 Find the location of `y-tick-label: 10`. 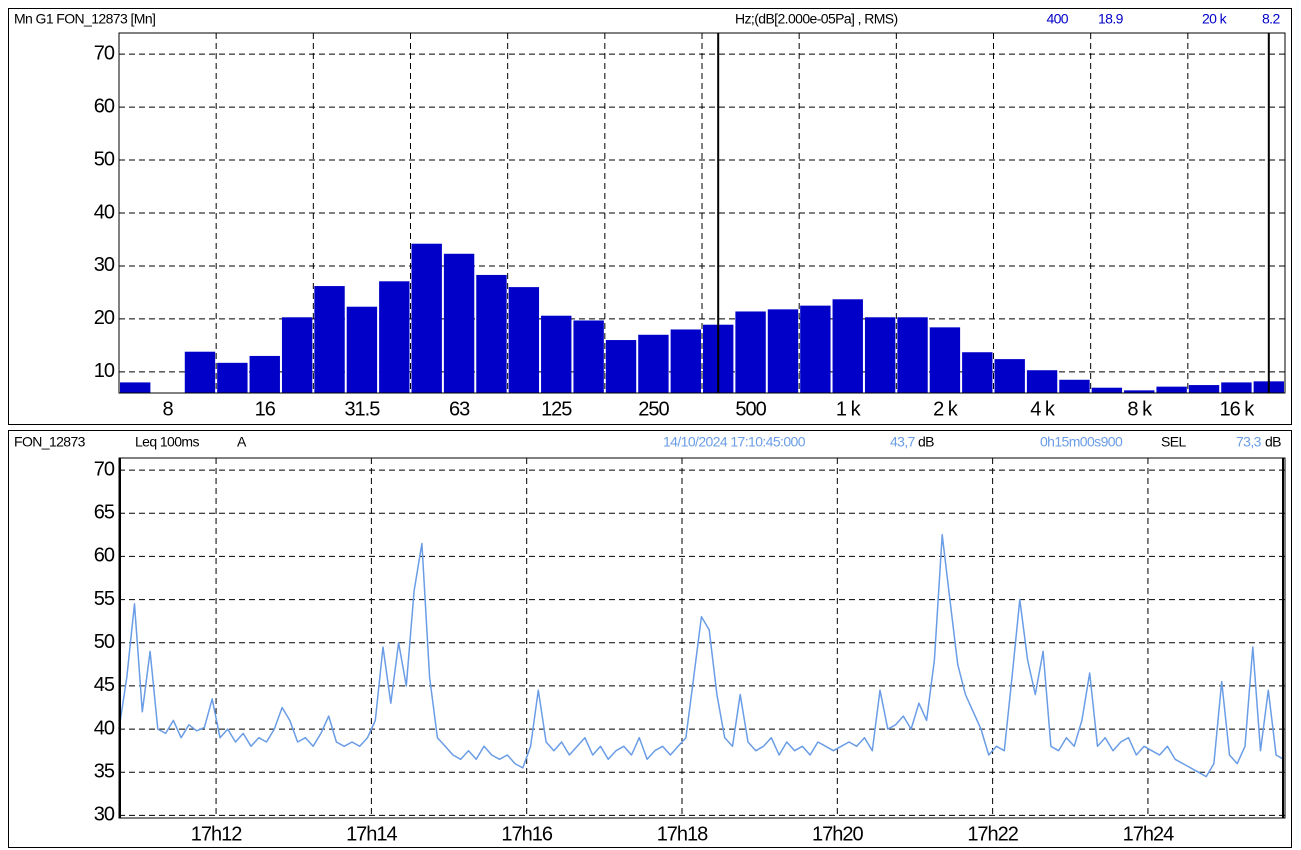

y-tick-label: 10 is located at coordinates (104, 371).